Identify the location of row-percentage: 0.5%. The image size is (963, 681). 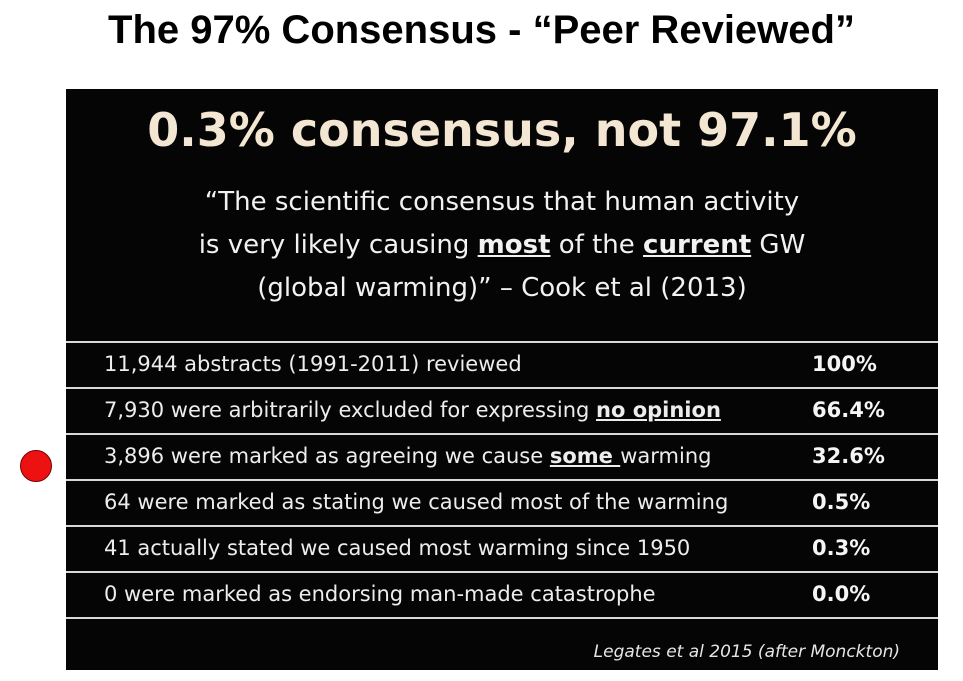
(841, 502).